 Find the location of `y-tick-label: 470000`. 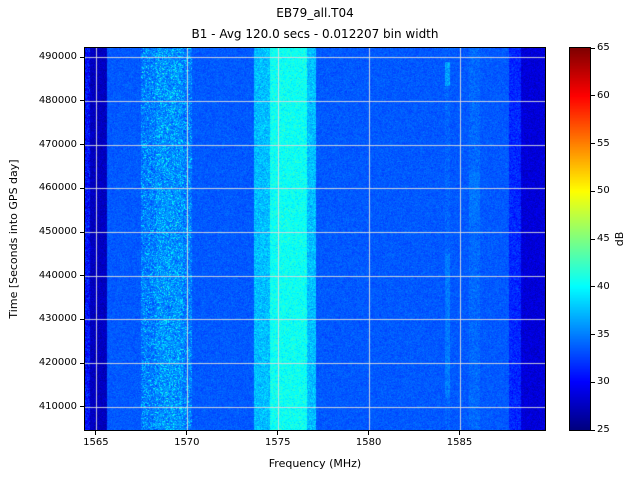

y-tick-label: 470000 is located at coordinates (57, 144).